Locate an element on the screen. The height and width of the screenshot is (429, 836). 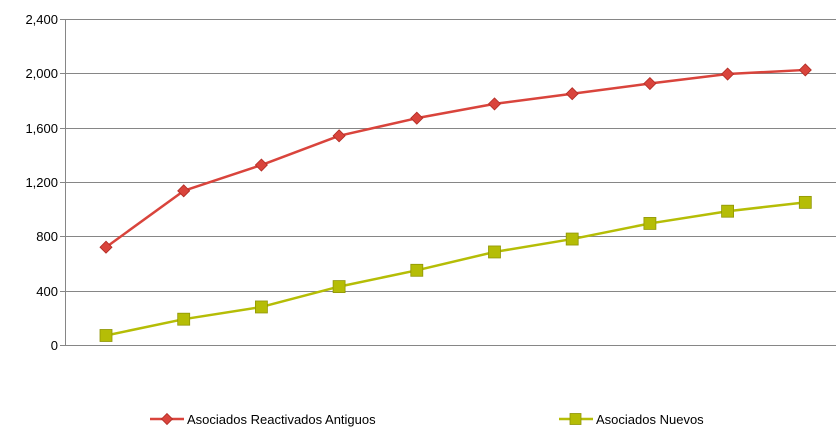
y-tick-label: 1,200 is located at coordinates (41, 182).